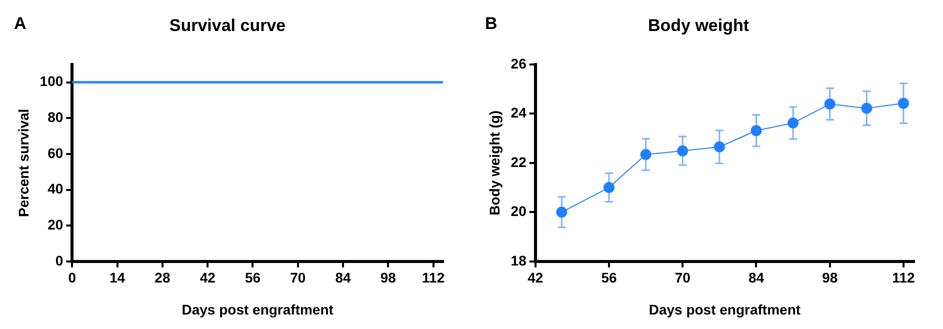 The width and height of the screenshot is (943, 329). I want to click on y-tick-label: 40, so click(56, 188).